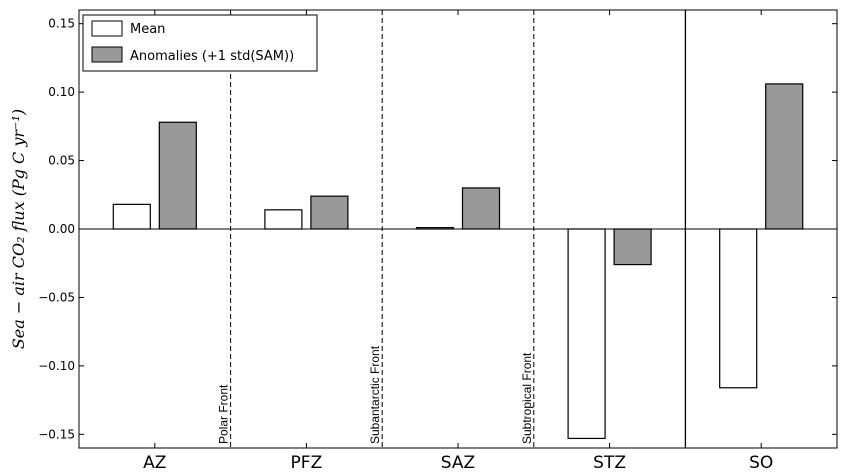 The image size is (849, 474). What do you see at coordinates (18, 229) in the screenshot?
I see `y-axis-label: Sea − air CO₂ flux (Pg C yr⁻¹)` at bounding box center [18, 229].